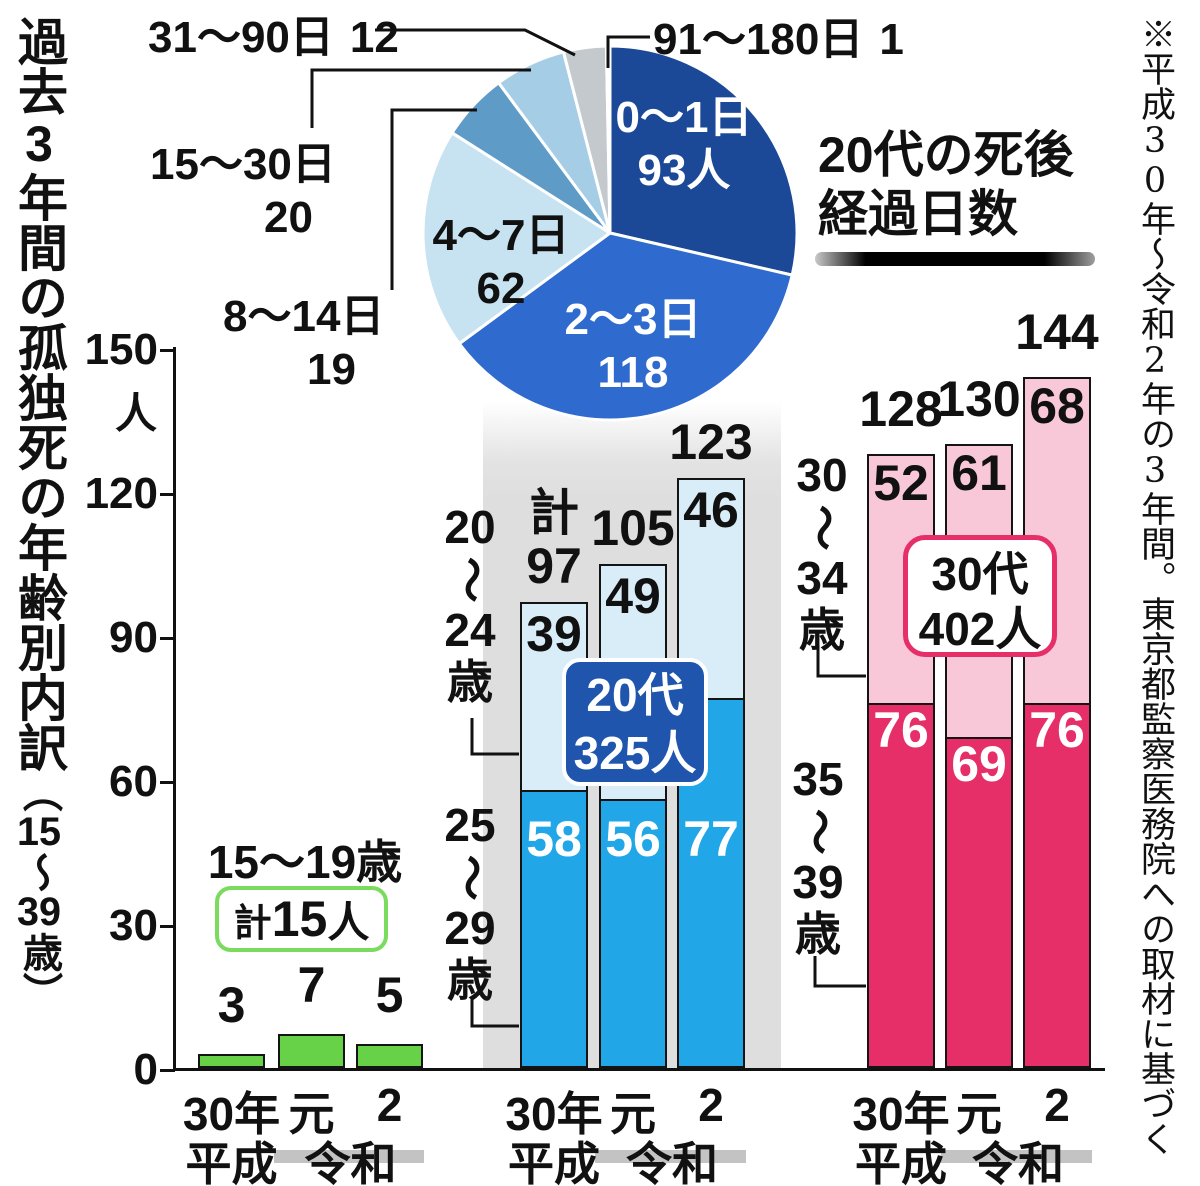 The height and width of the screenshot is (1186, 1200). I want to click on total-line: 3, so click(231, 1004).